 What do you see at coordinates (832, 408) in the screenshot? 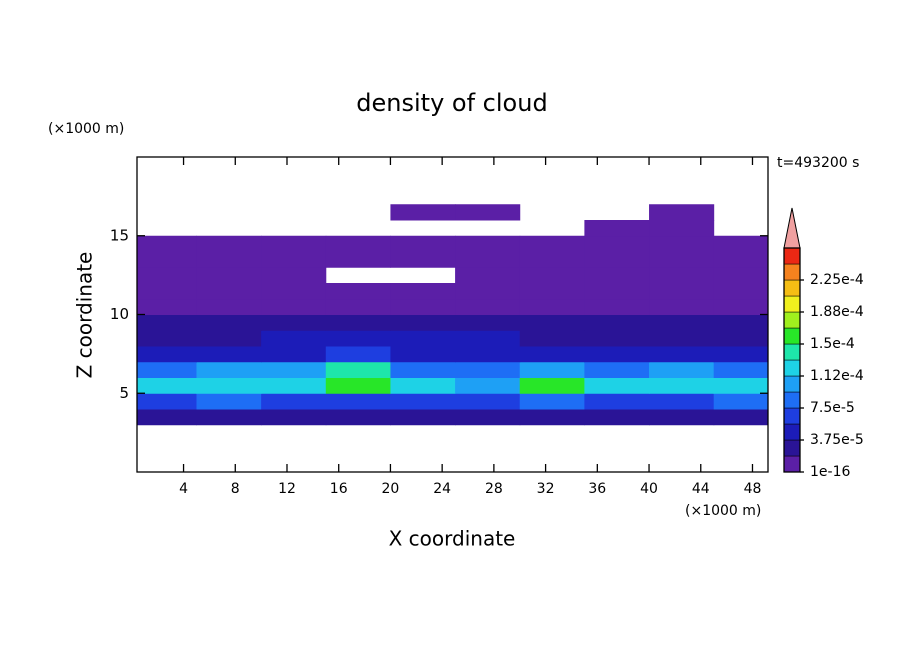
I see `colorbar-tick-label: 7.5e-5` at bounding box center [832, 408].